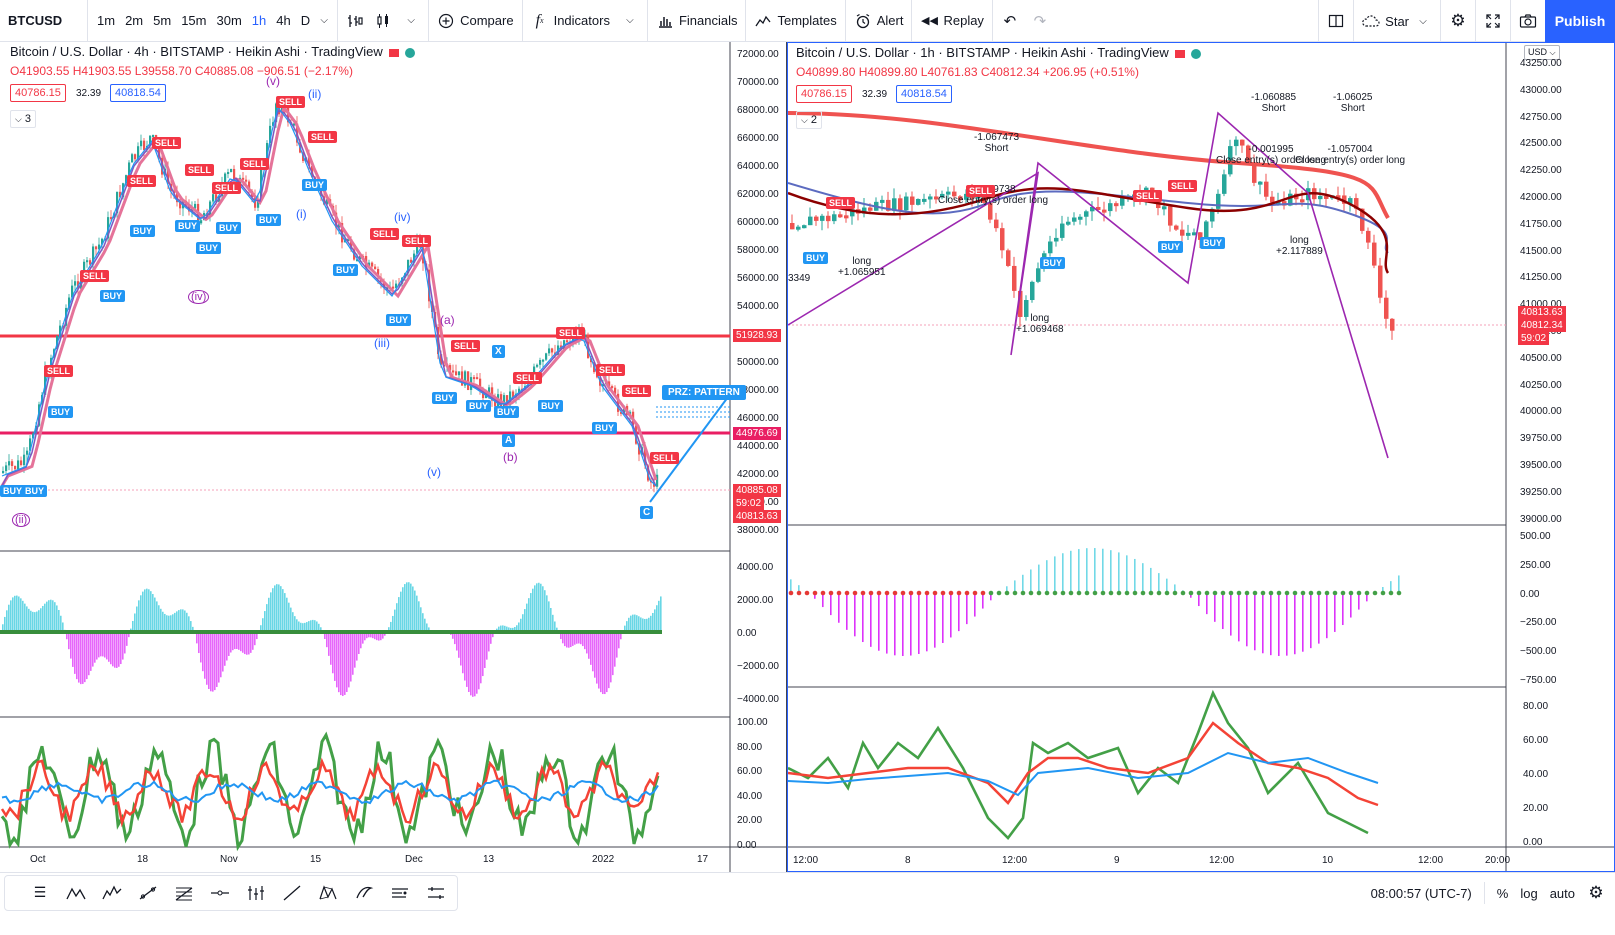 This screenshot has width=1615, height=935. Describe the element at coordinates (112, 893) in the screenshot. I see `elliott-wave-icon` at that location.